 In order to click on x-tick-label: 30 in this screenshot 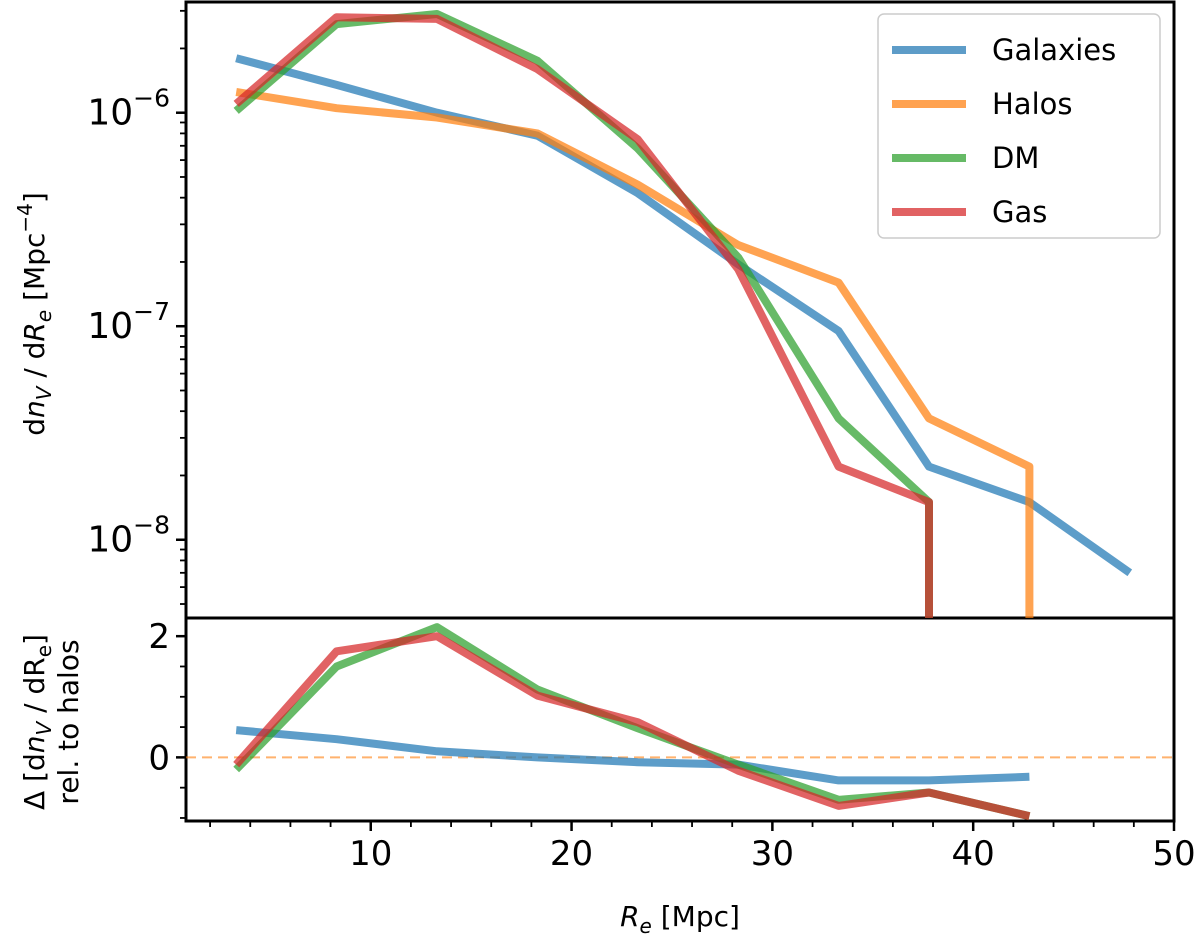, I will do `click(772, 854)`.